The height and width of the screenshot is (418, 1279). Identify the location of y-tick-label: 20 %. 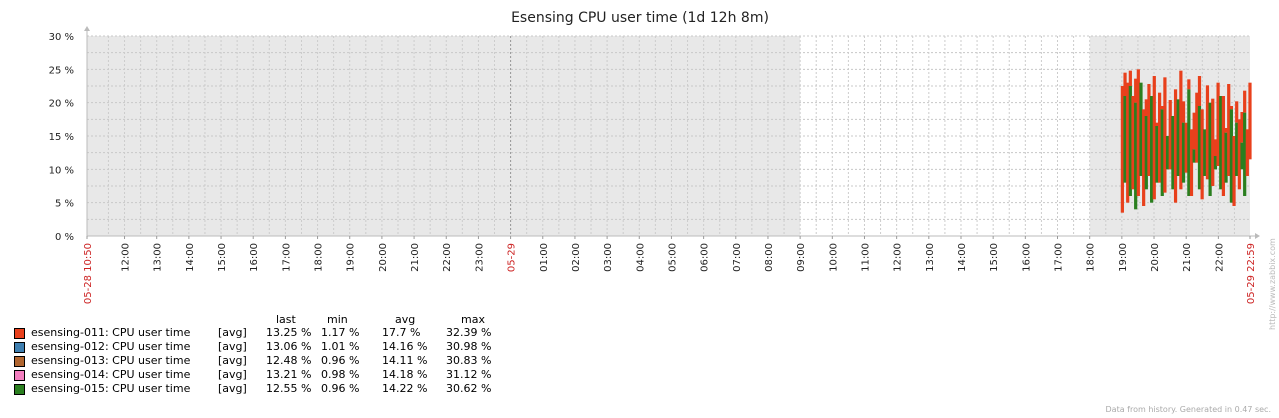
(61, 104).